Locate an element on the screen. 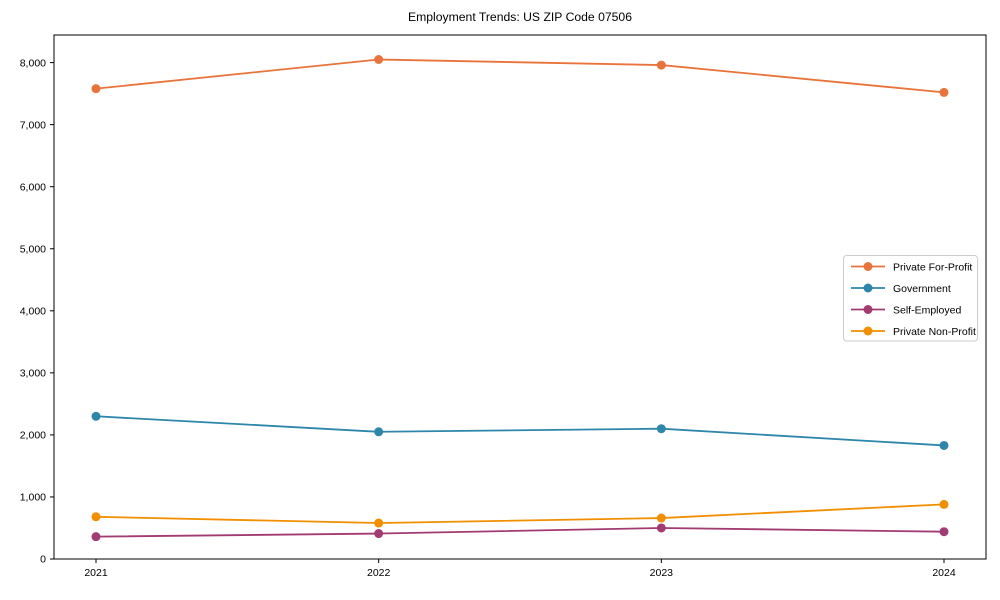 Image resolution: width=1000 pixels, height=600 pixels. legend-label: Government is located at coordinates (922, 289).